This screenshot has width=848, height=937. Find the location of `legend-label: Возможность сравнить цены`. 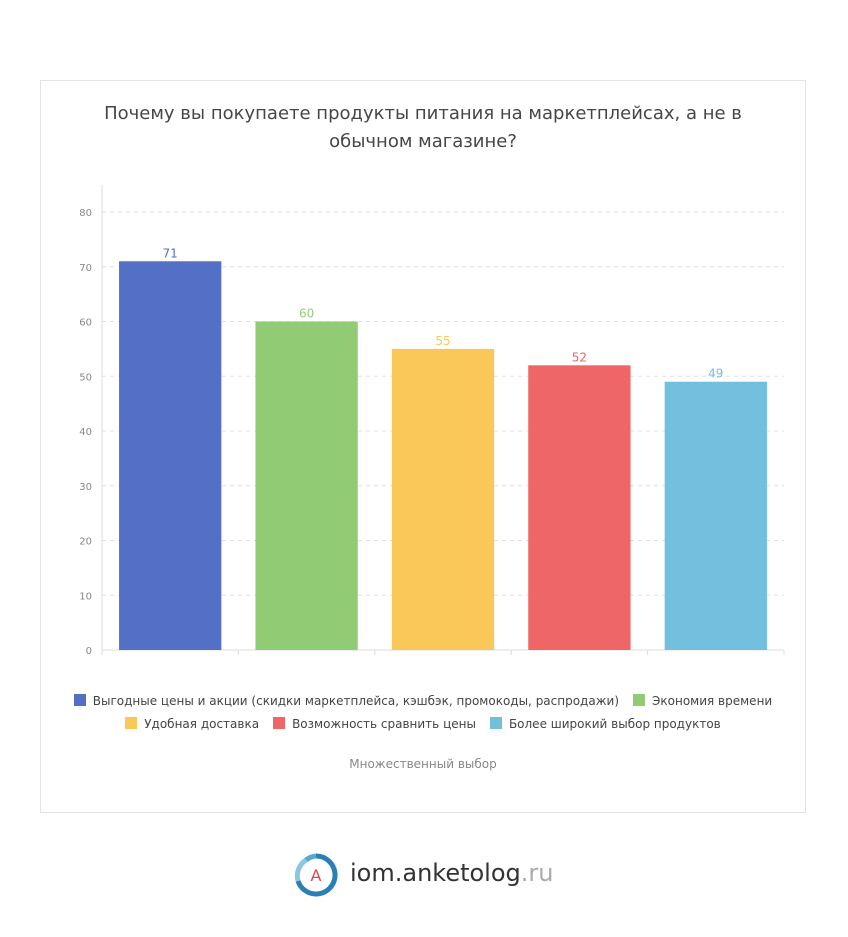

legend-label: Возможность сравнить цены is located at coordinates (384, 724).